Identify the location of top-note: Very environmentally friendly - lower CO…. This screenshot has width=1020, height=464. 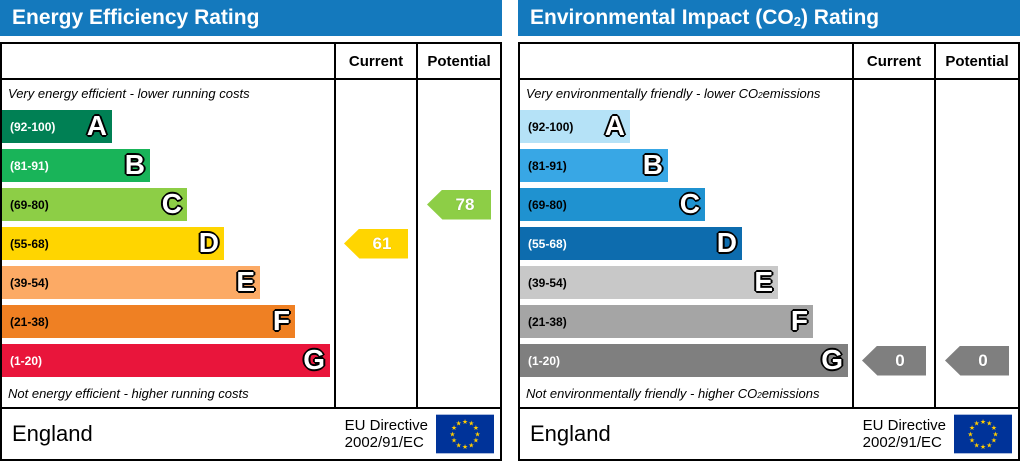
(673, 93).